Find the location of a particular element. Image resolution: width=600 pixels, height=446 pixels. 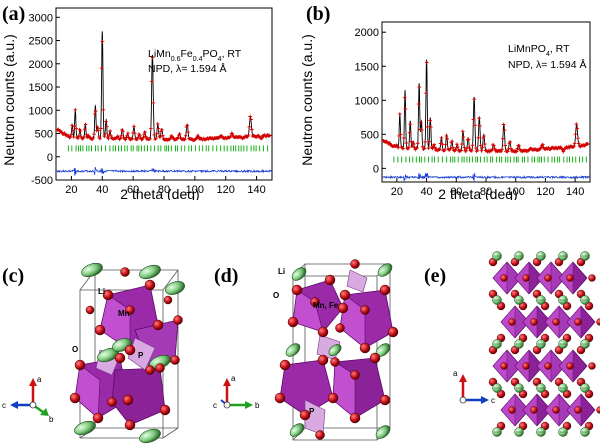

crystal-structure-d: Li Mn, Fe O P a c b is located at coordinates (306, 350).